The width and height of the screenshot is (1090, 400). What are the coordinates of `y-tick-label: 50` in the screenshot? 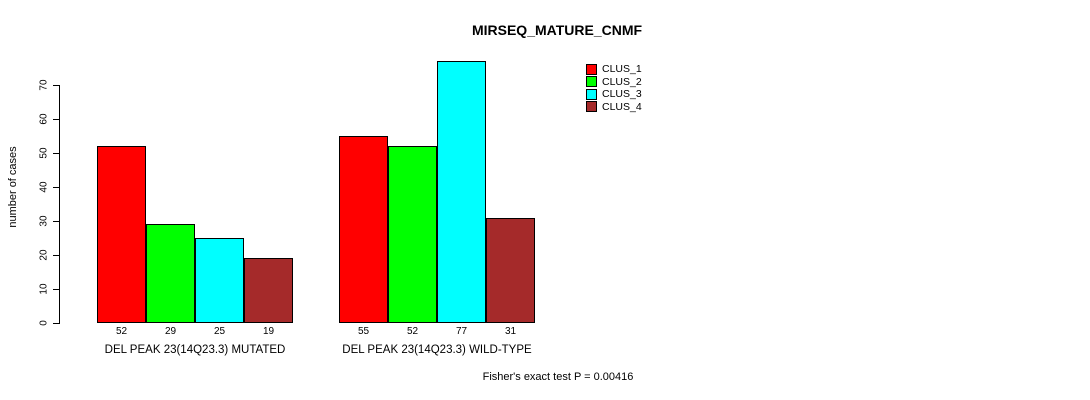 It's located at (44, 153).